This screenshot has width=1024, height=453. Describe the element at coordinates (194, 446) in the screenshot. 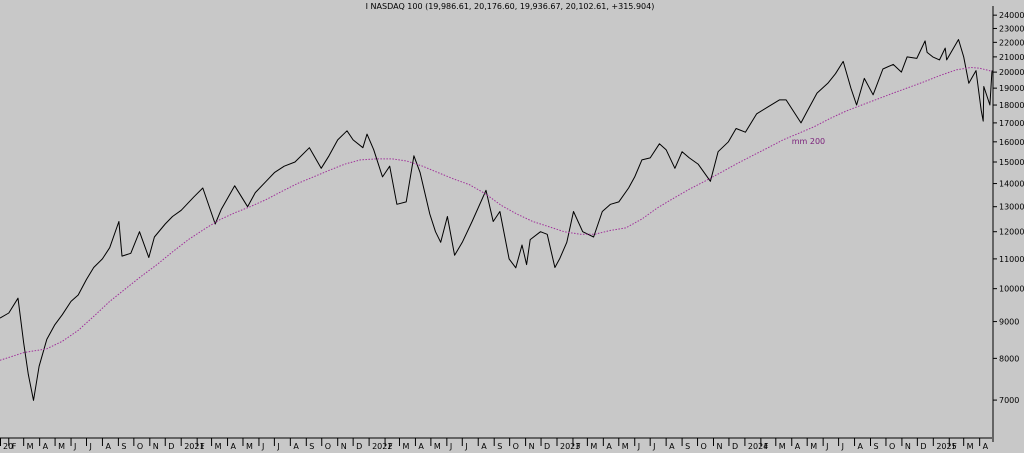

I see `x-tick-label: 2021` at that location.